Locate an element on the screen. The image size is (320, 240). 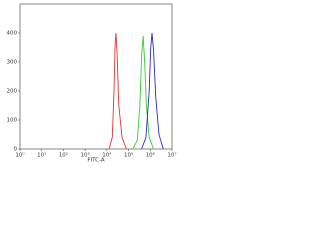
y-tick-label: 400 is located at coordinates (12, 34).